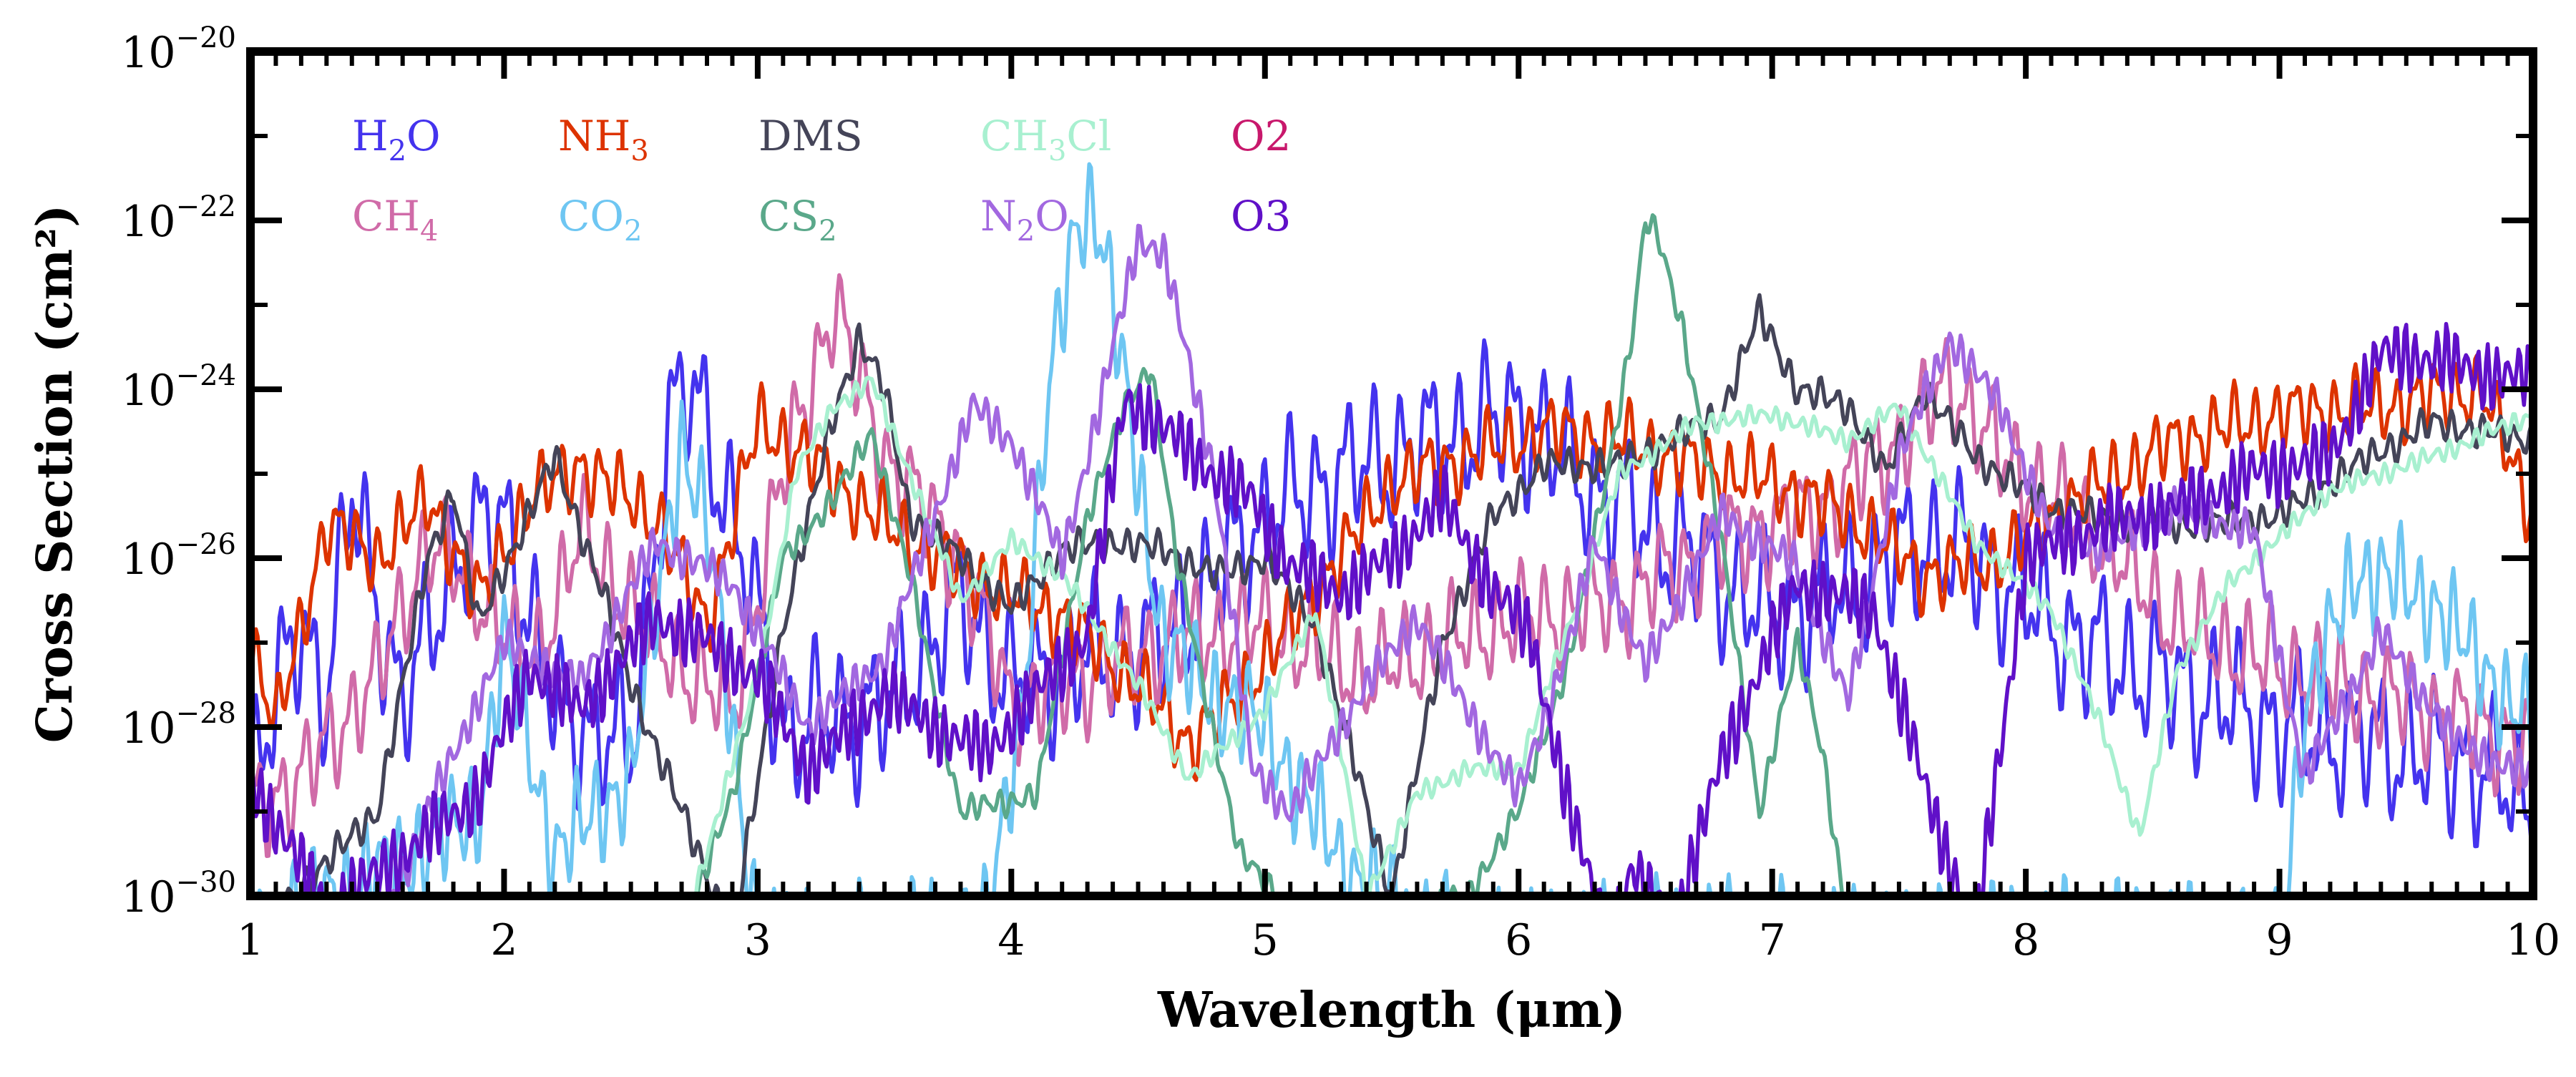 The height and width of the screenshot is (1077, 2576). I want to click on legend-entry-nh3: NH3, so click(603, 139).